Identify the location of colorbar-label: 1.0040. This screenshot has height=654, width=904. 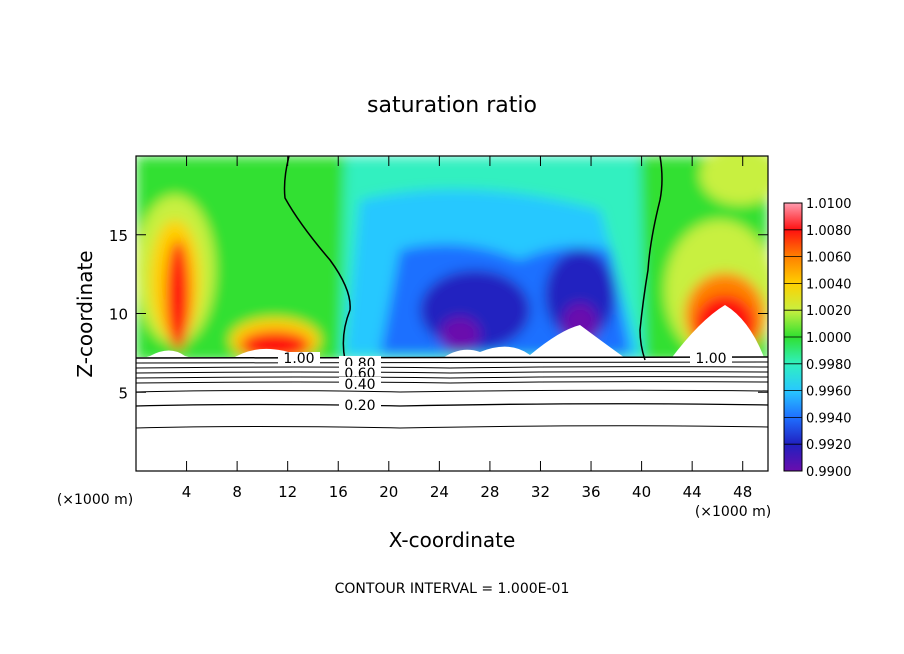
(829, 284).